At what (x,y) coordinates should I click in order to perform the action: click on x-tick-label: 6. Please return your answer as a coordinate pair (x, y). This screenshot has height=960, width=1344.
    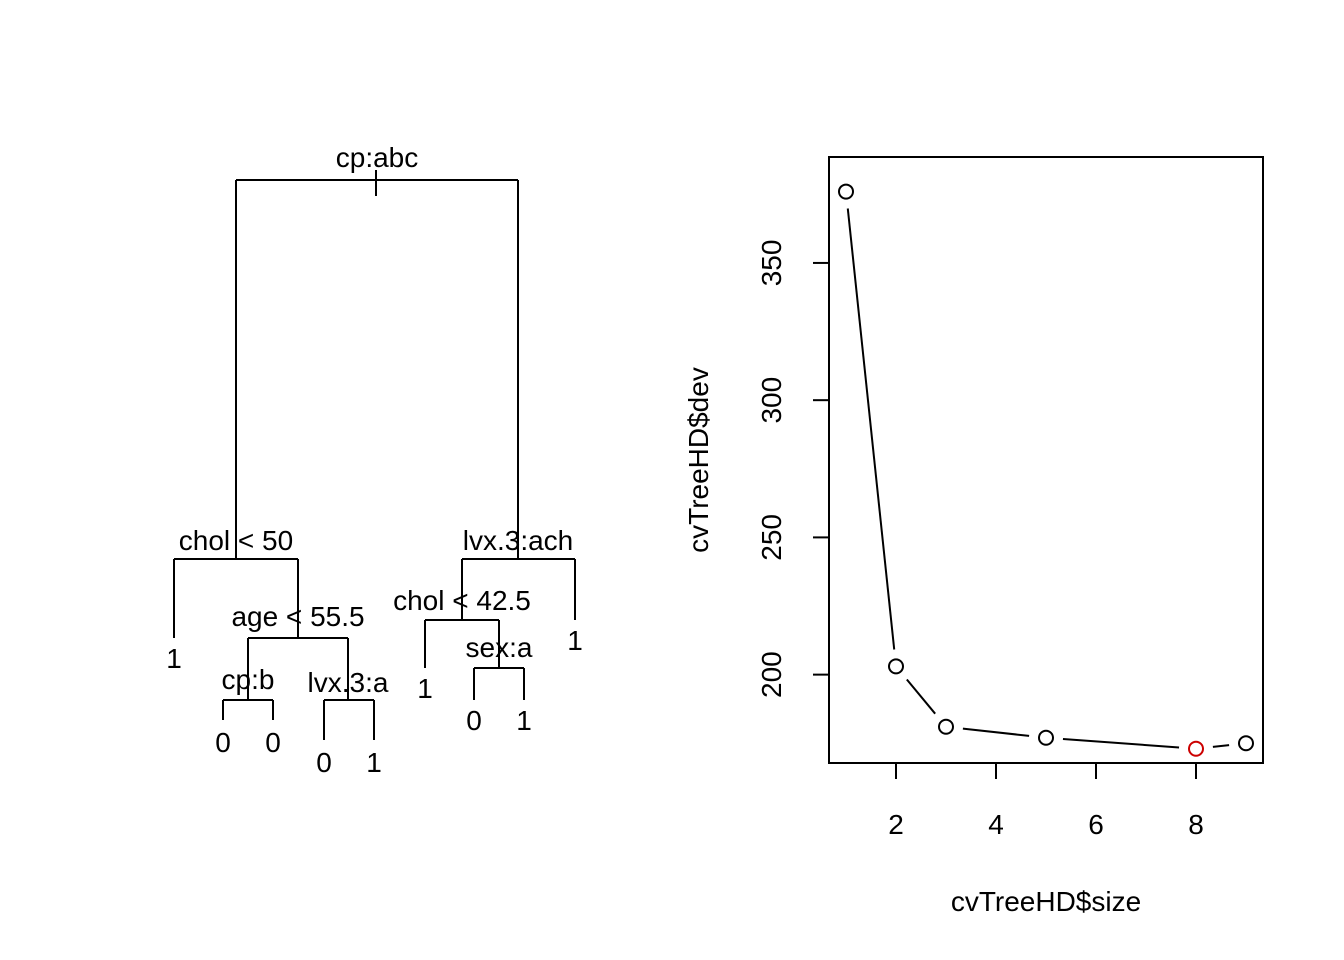
    Looking at the image, I should click on (1096, 824).